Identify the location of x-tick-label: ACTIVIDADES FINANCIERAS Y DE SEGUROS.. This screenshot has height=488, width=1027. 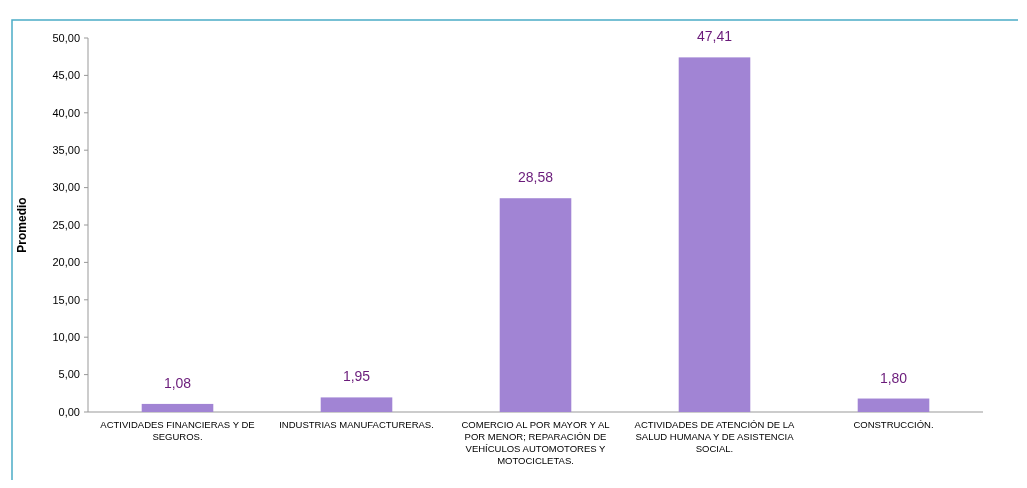
(177, 430).